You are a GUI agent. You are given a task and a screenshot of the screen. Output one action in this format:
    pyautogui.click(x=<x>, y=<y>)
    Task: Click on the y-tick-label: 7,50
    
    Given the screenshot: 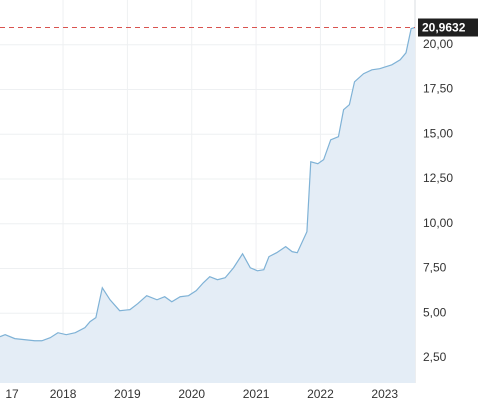 What is the action you would take?
    pyautogui.click(x=435, y=268)
    